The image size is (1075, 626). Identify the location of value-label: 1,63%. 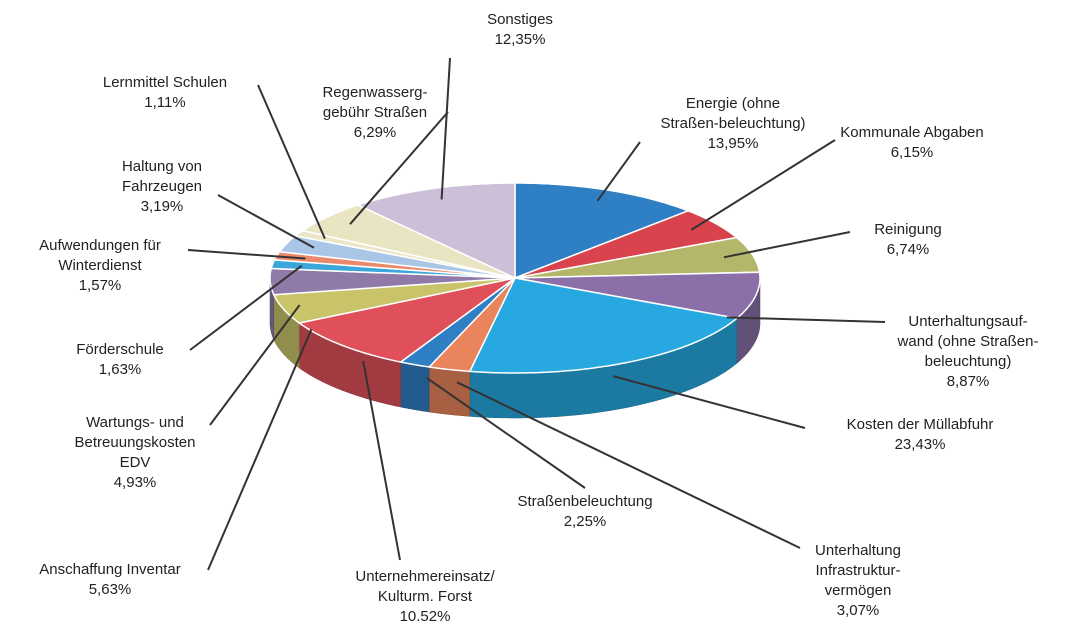
(120, 369).